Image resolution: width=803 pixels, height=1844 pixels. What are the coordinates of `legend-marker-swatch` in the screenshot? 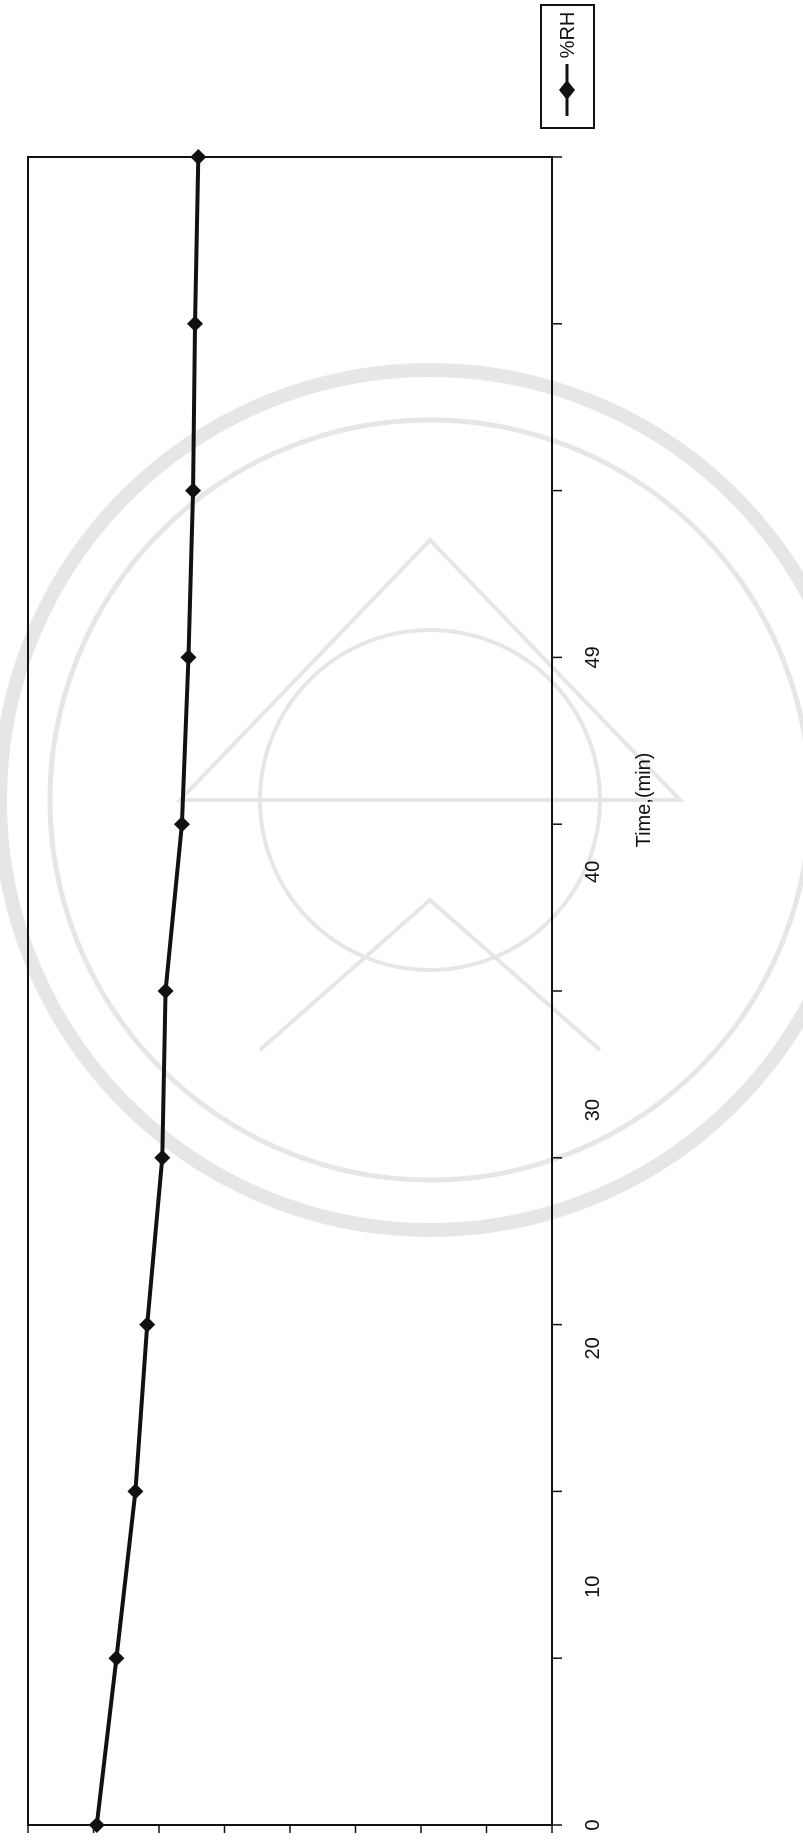 It's located at (567, 90).